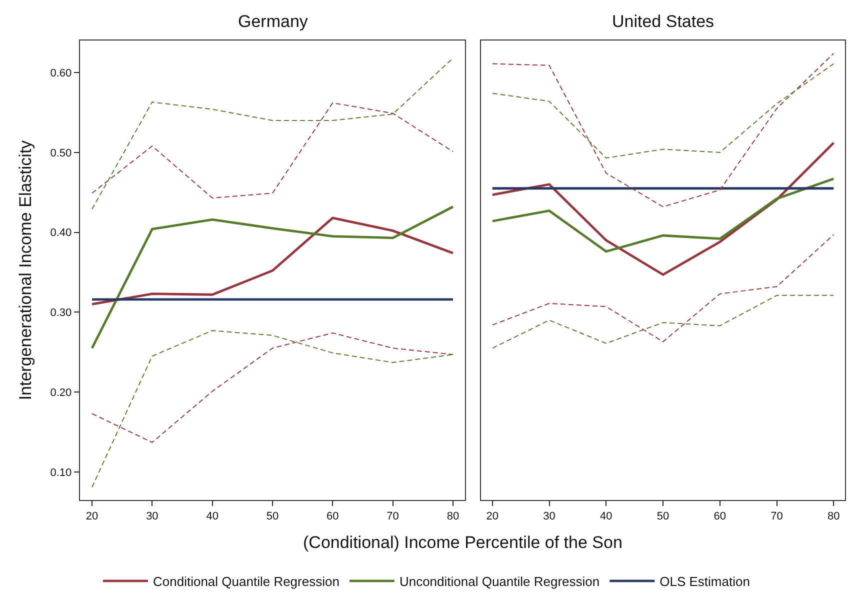  I want to click on x-axis-title: (Conditional) Income Percentile of the Son, so click(462, 542).